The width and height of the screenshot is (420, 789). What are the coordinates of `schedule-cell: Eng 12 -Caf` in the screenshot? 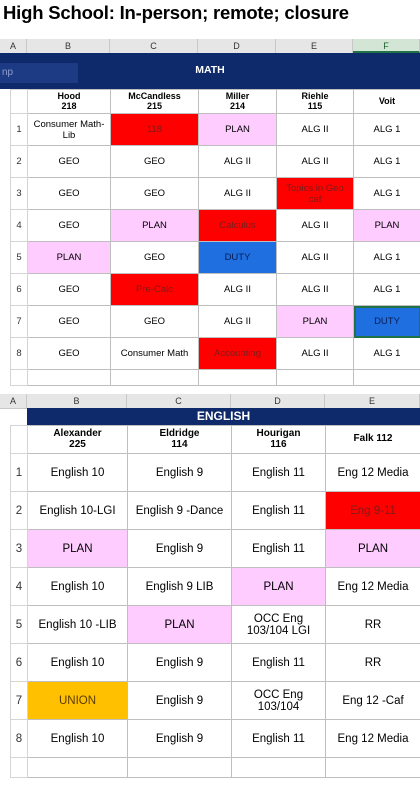 It's located at (372, 700).